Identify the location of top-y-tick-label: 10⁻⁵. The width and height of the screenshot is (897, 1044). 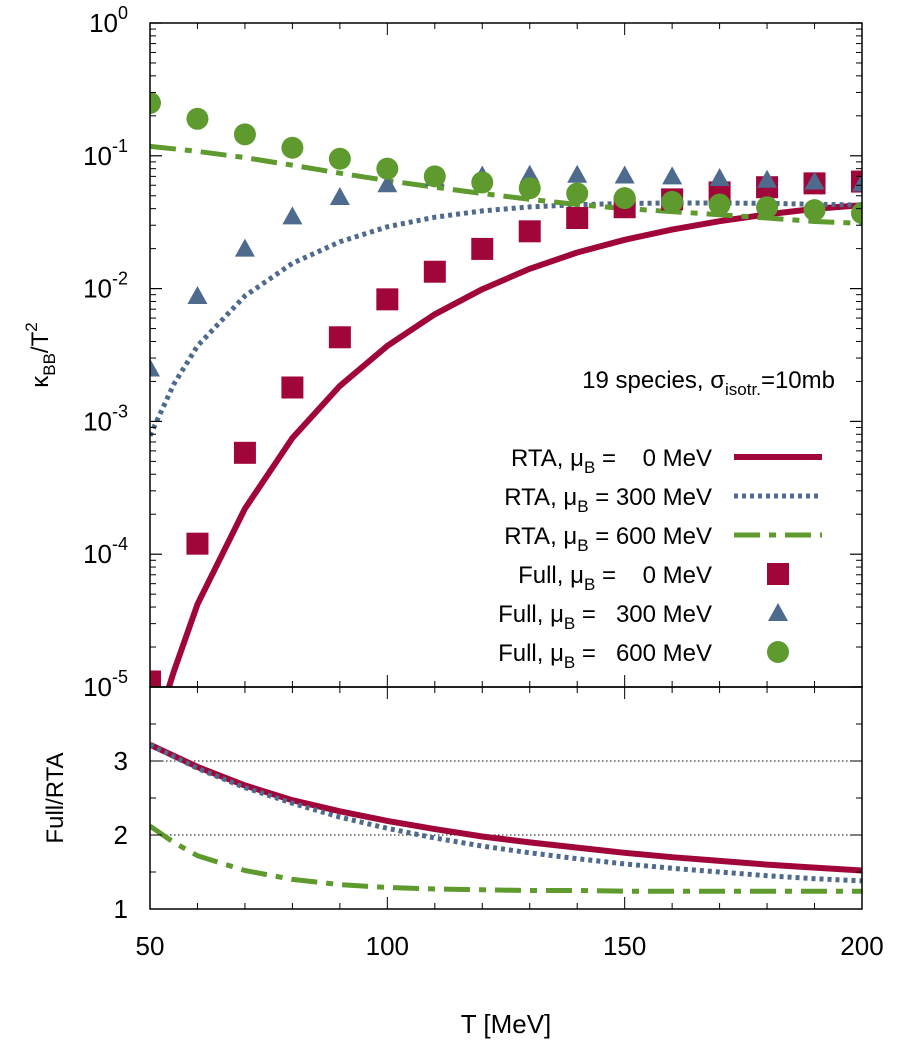
(105, 684).